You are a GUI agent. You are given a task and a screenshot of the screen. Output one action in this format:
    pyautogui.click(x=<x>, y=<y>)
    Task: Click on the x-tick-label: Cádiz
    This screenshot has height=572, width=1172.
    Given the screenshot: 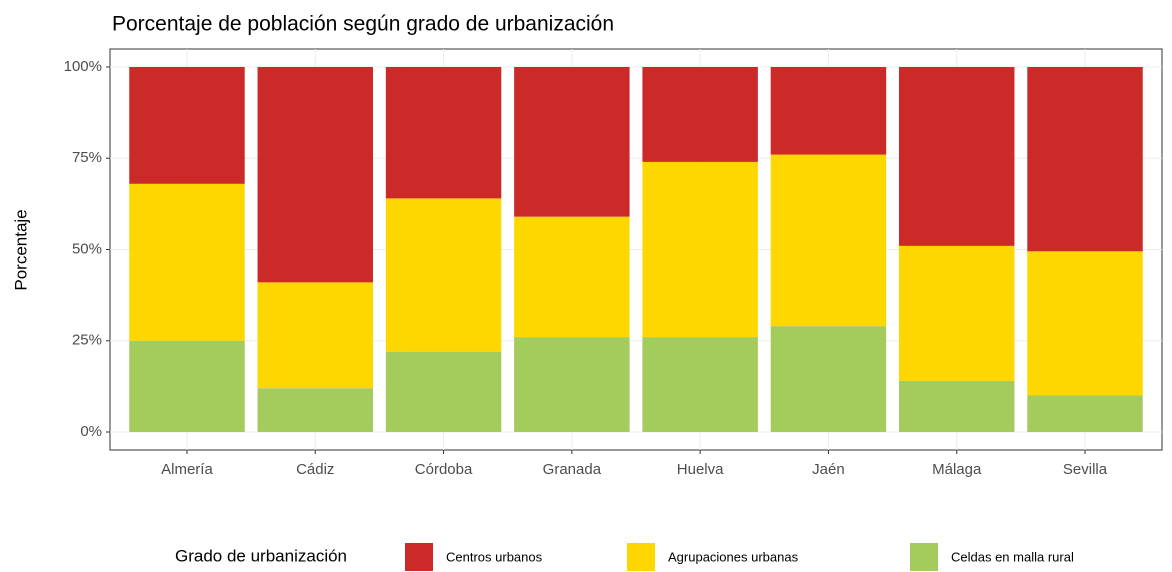 What is the action you would take?
    pyautogui.click(x=315, y=469)
    